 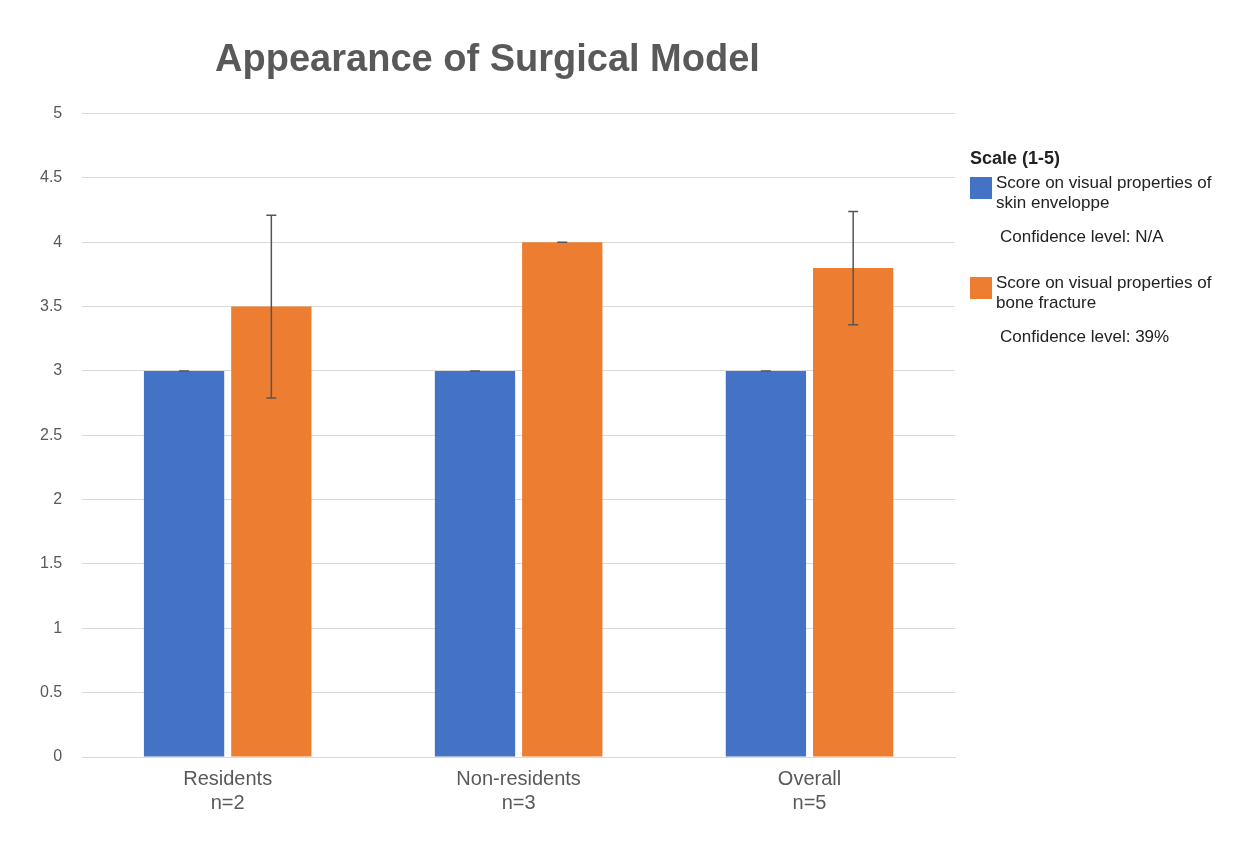 I want to click on y-tick-label: 0, so click(x=58, y=756).